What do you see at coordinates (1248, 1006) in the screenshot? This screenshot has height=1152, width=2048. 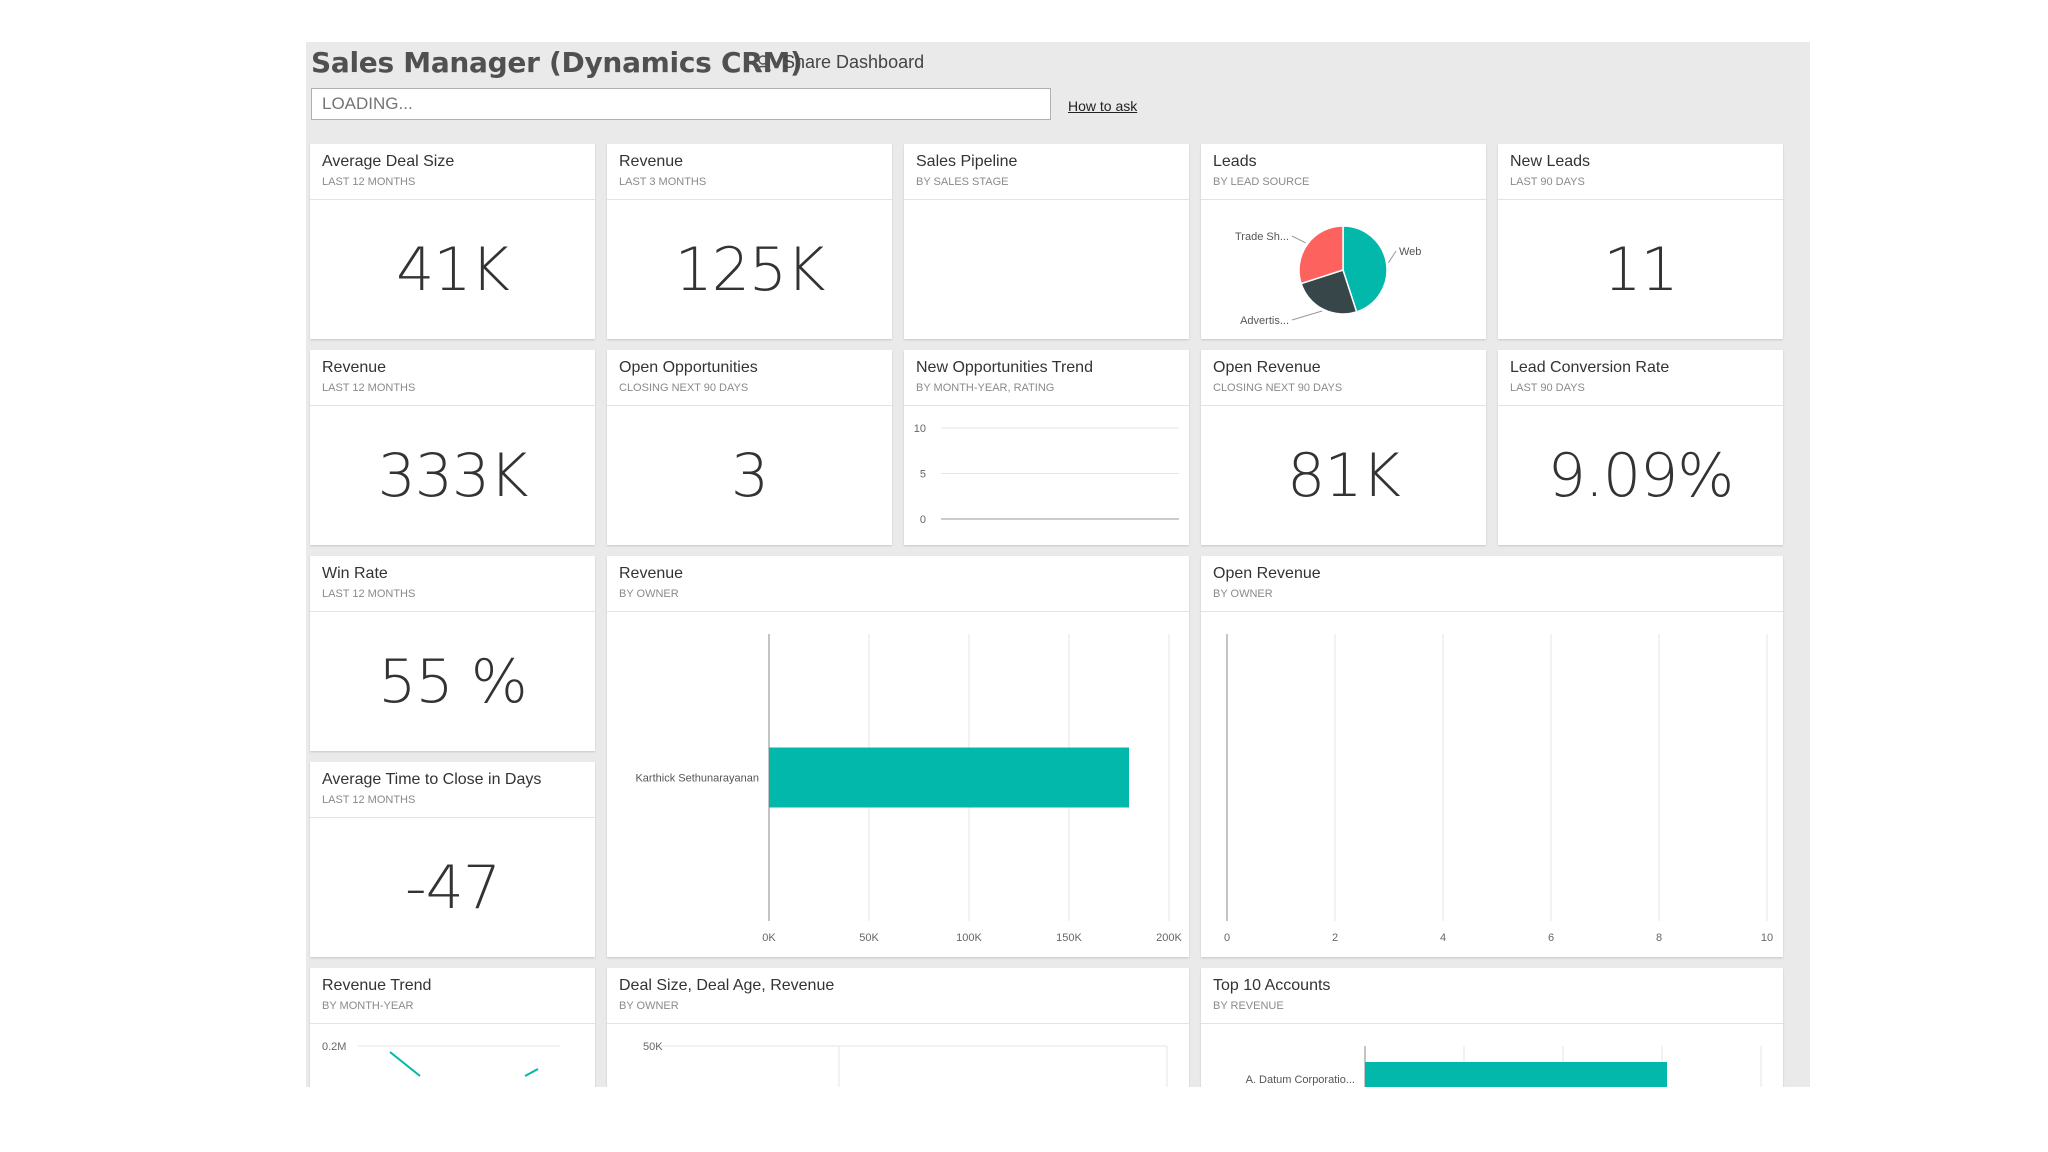 I see `tile-subtitle: BY REVENUE` at bounding box center [1248, 1006].